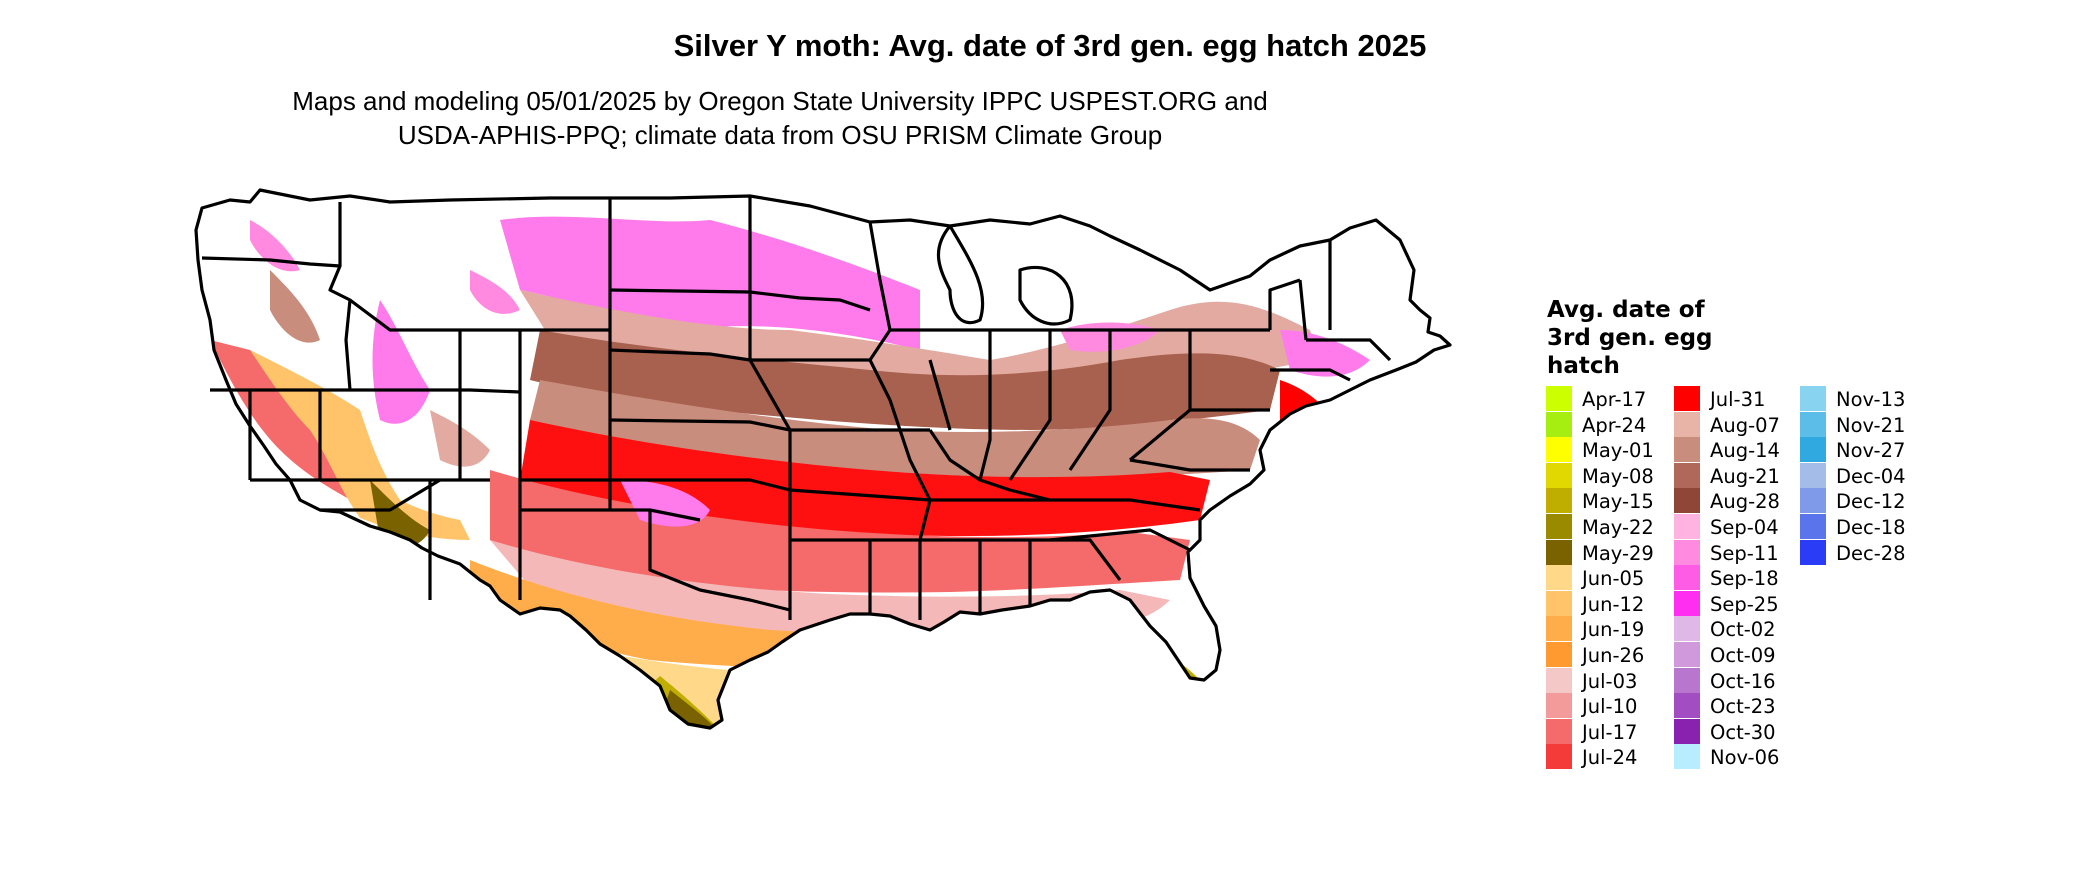  What do you see at coordinates (1744, 527) in the screenshot?
I see `legend-label: Sep-04` at bounding box center [1744, 527].